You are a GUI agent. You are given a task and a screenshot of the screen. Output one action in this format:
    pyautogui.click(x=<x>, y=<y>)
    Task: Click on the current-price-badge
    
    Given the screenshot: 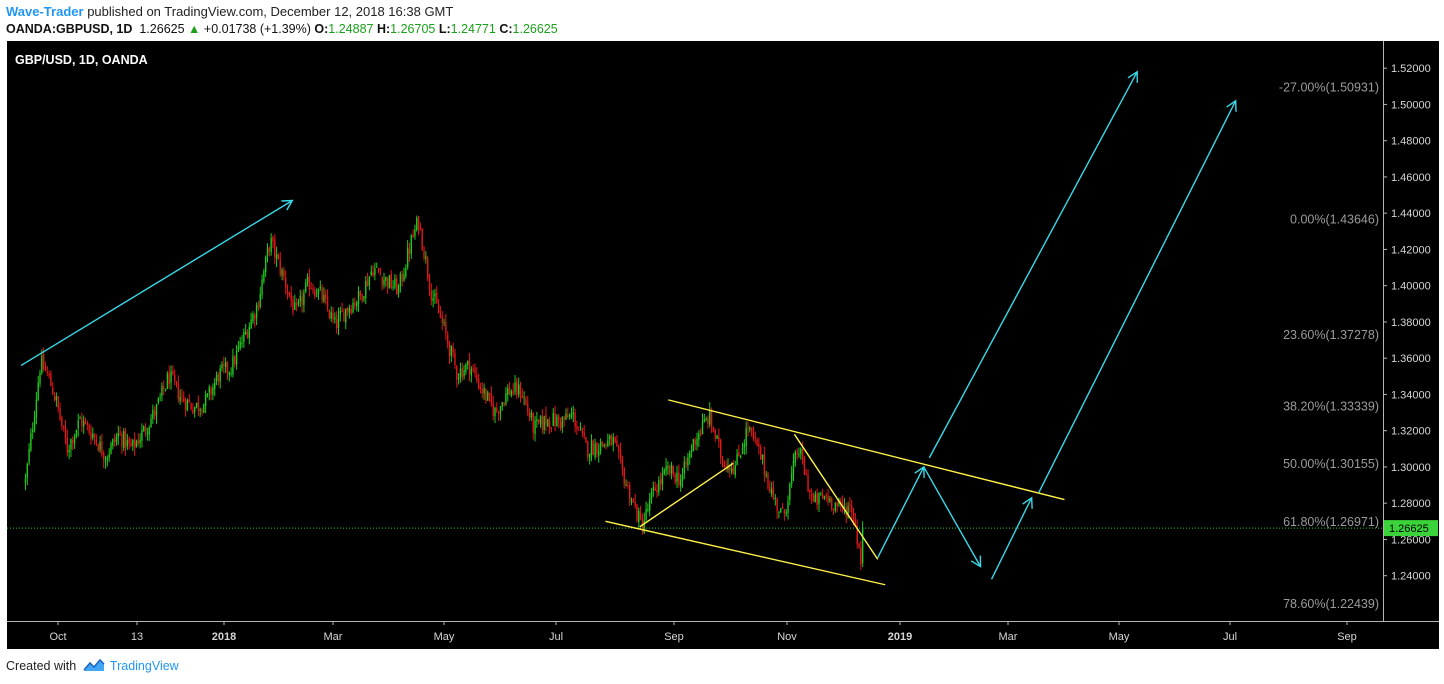 What is the action you would take?
    pyautogui.click(x=1411, y=528)
    